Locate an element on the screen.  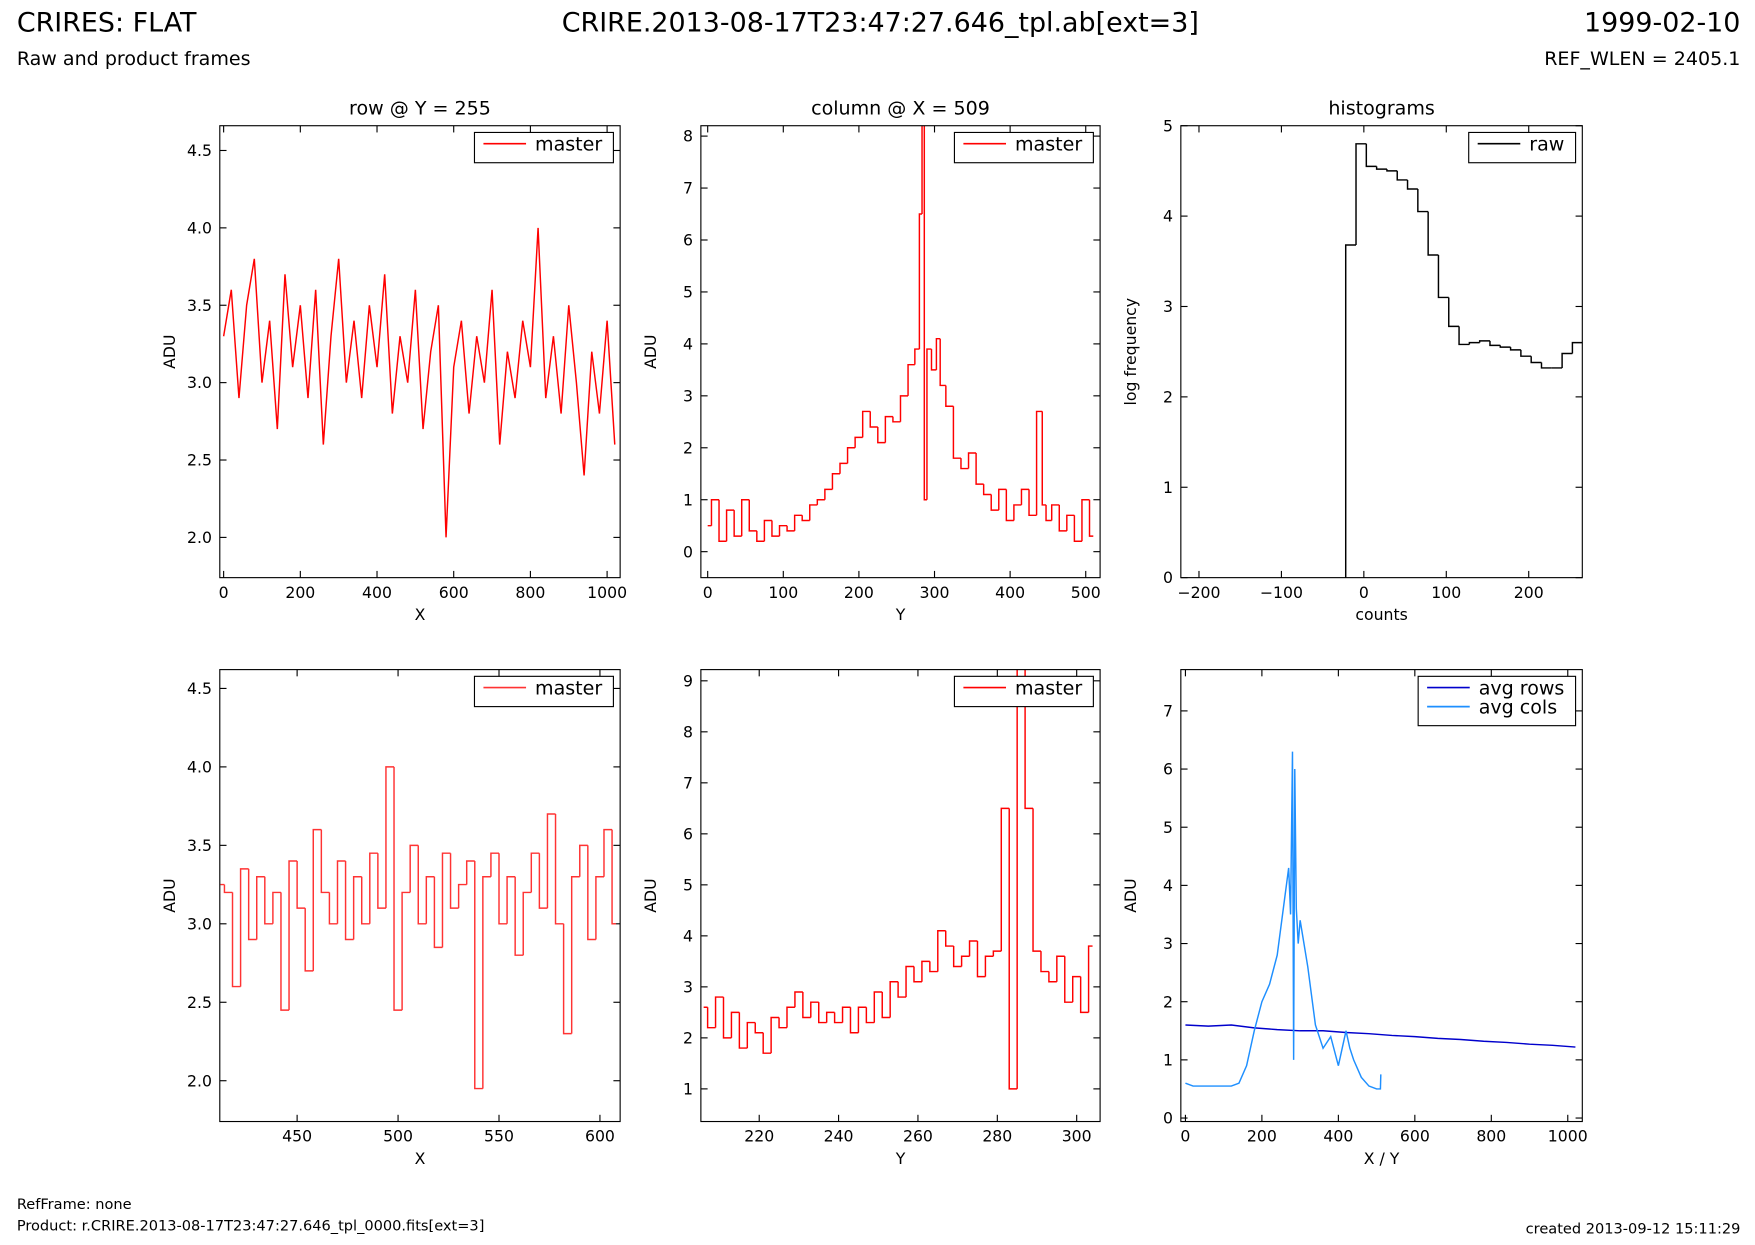
x-tick-label: 450 is located at coordinates (297, 1136).